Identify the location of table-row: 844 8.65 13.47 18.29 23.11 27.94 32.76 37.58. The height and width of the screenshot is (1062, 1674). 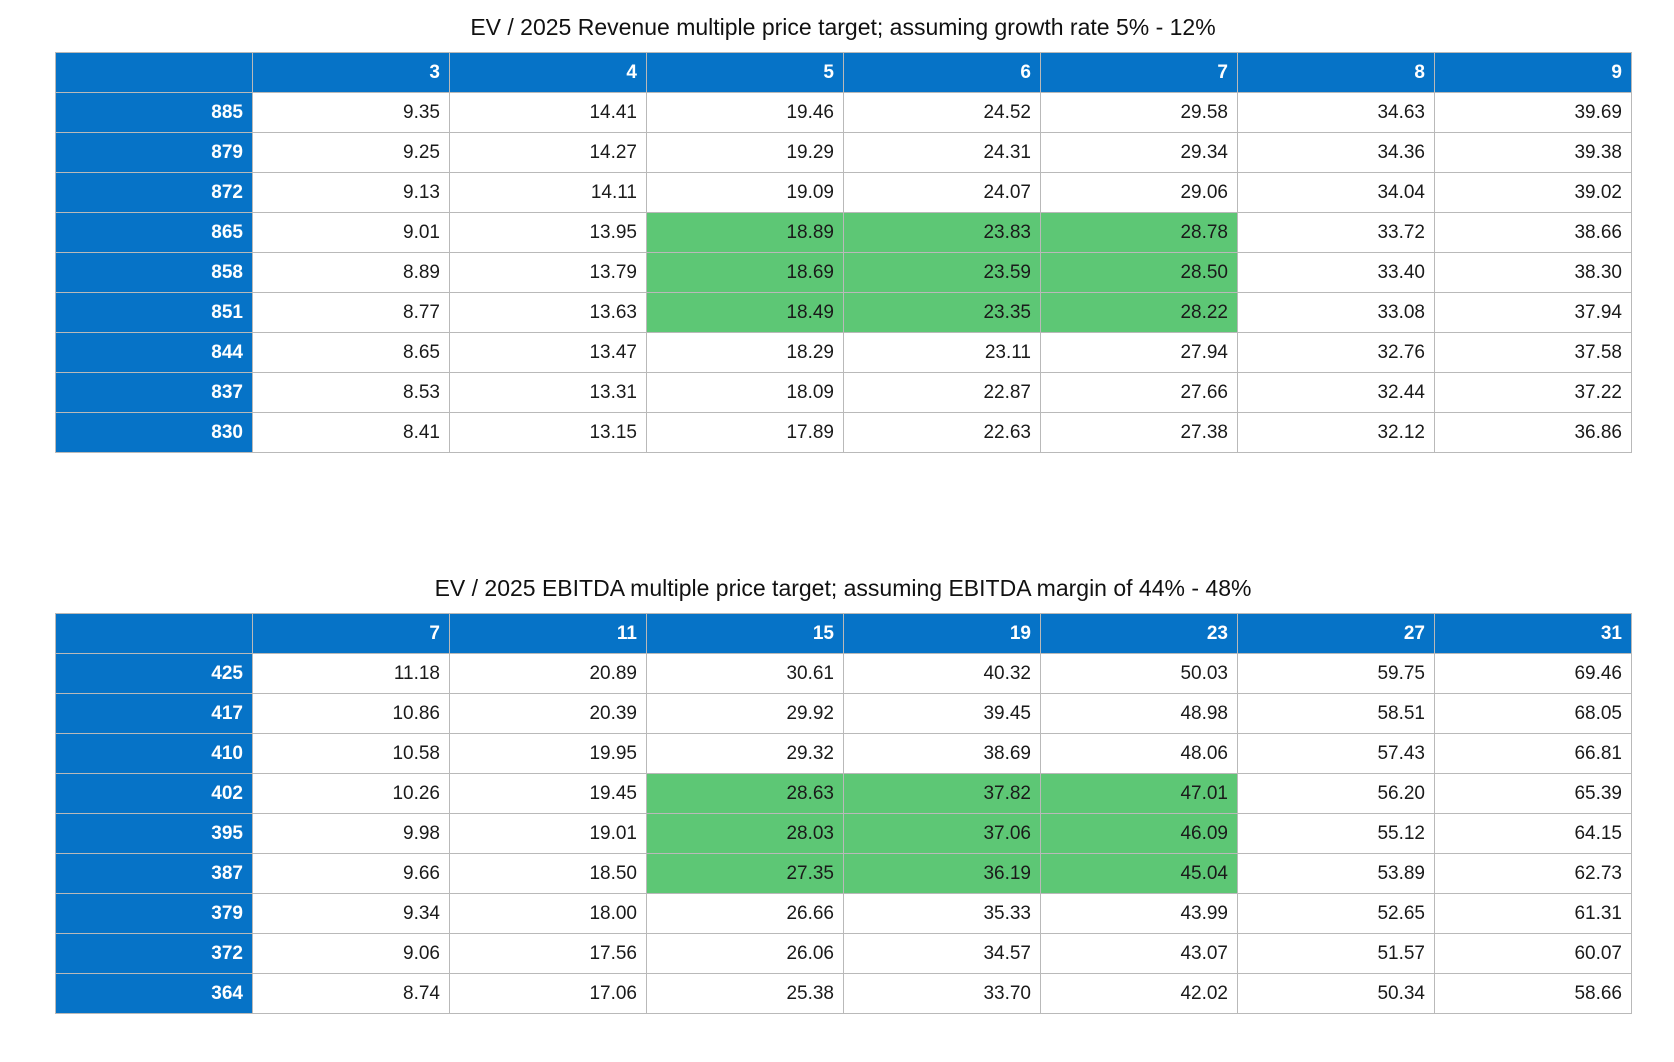
(843, 352).